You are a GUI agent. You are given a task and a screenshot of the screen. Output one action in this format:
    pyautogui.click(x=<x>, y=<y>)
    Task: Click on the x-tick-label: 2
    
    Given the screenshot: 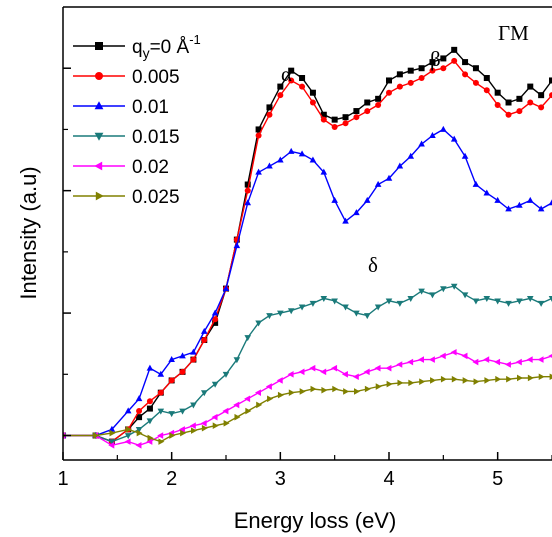 What is the action you would take?
    pyautogui.click(x=171, y=479)
    